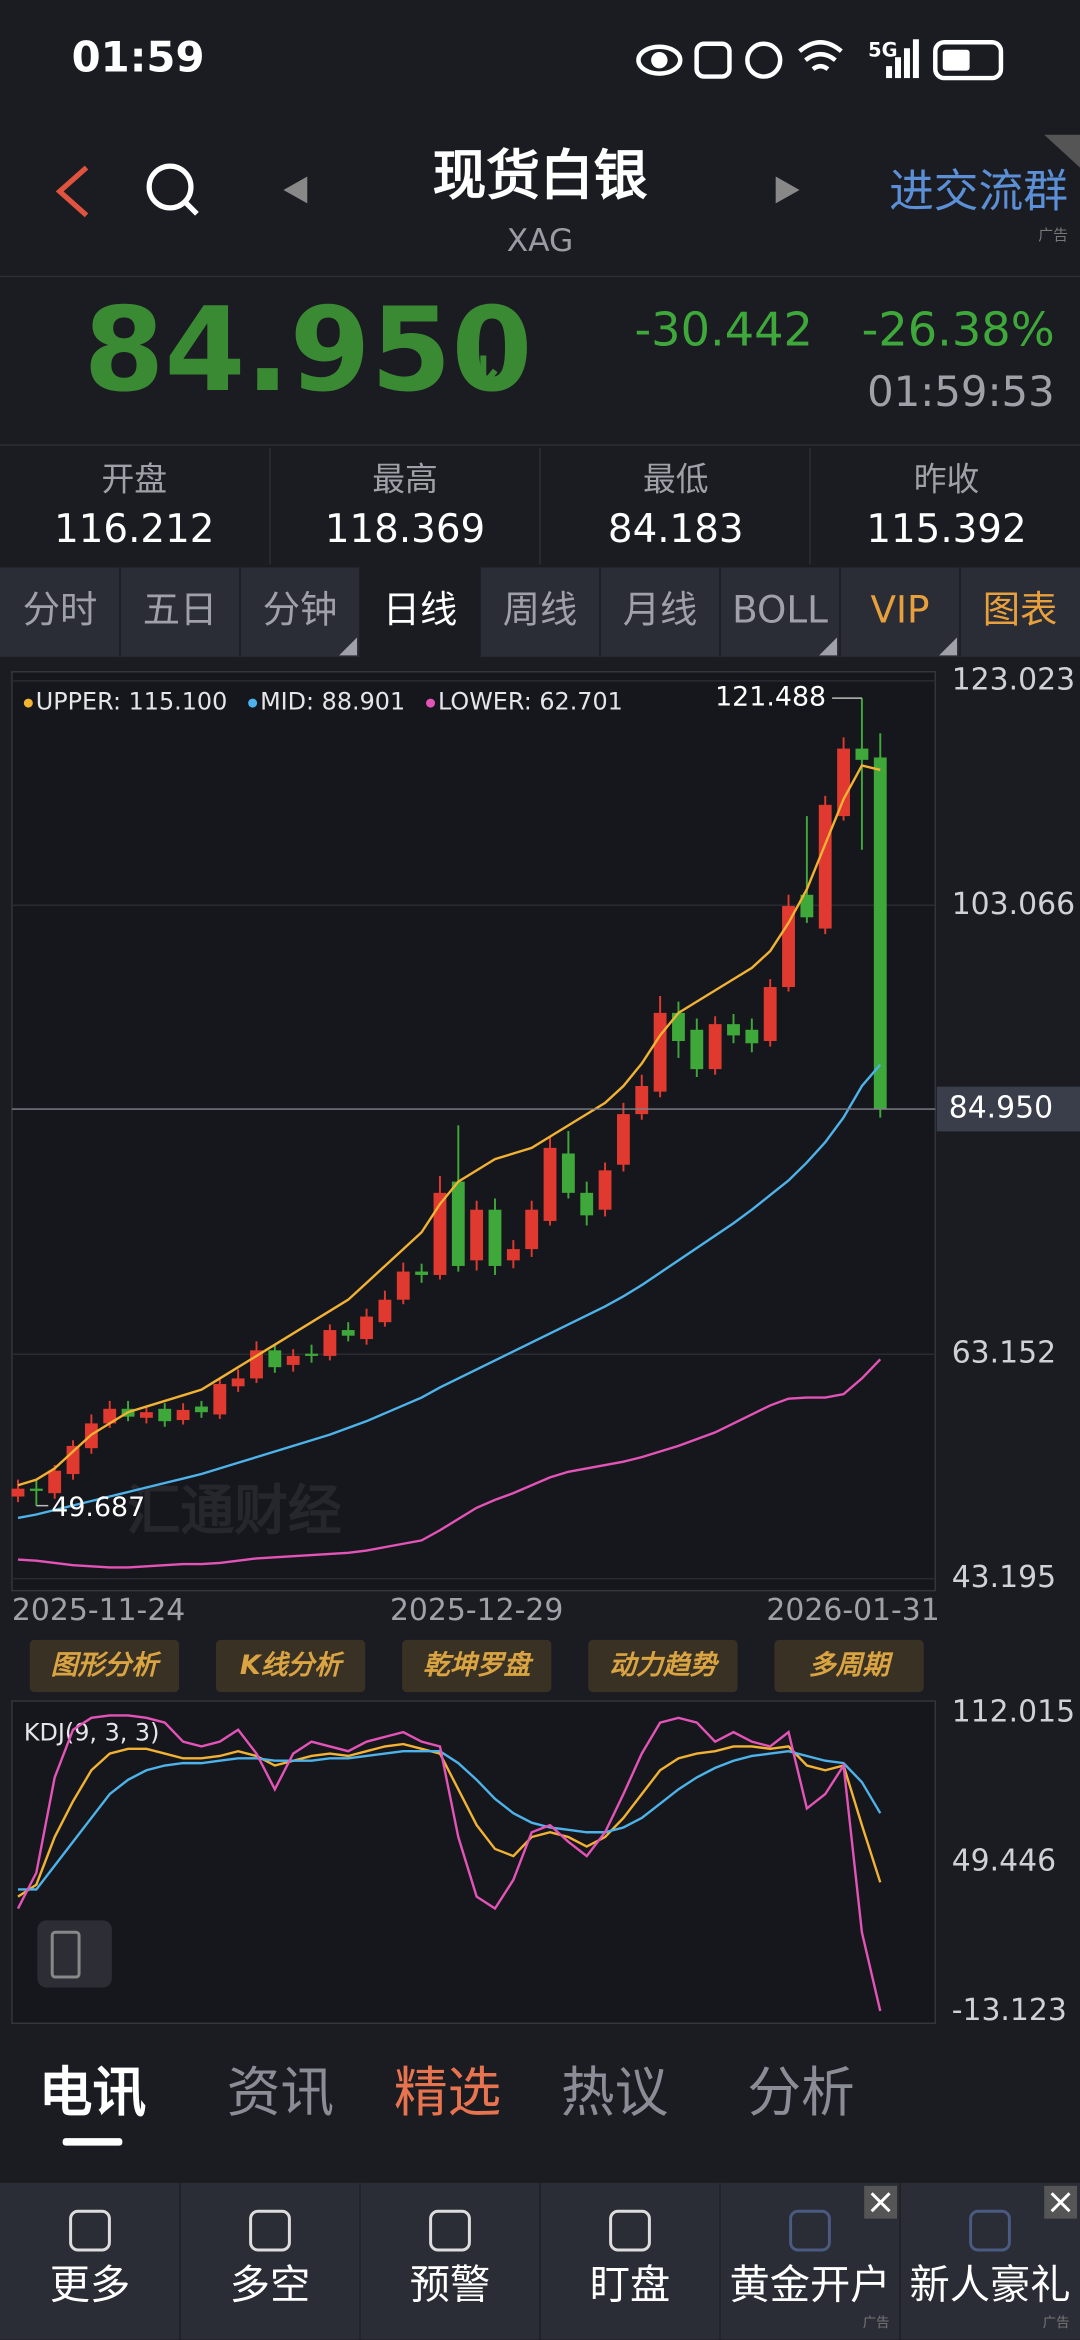  I want to click on news-tab: 电讯, so click(92, 2092).